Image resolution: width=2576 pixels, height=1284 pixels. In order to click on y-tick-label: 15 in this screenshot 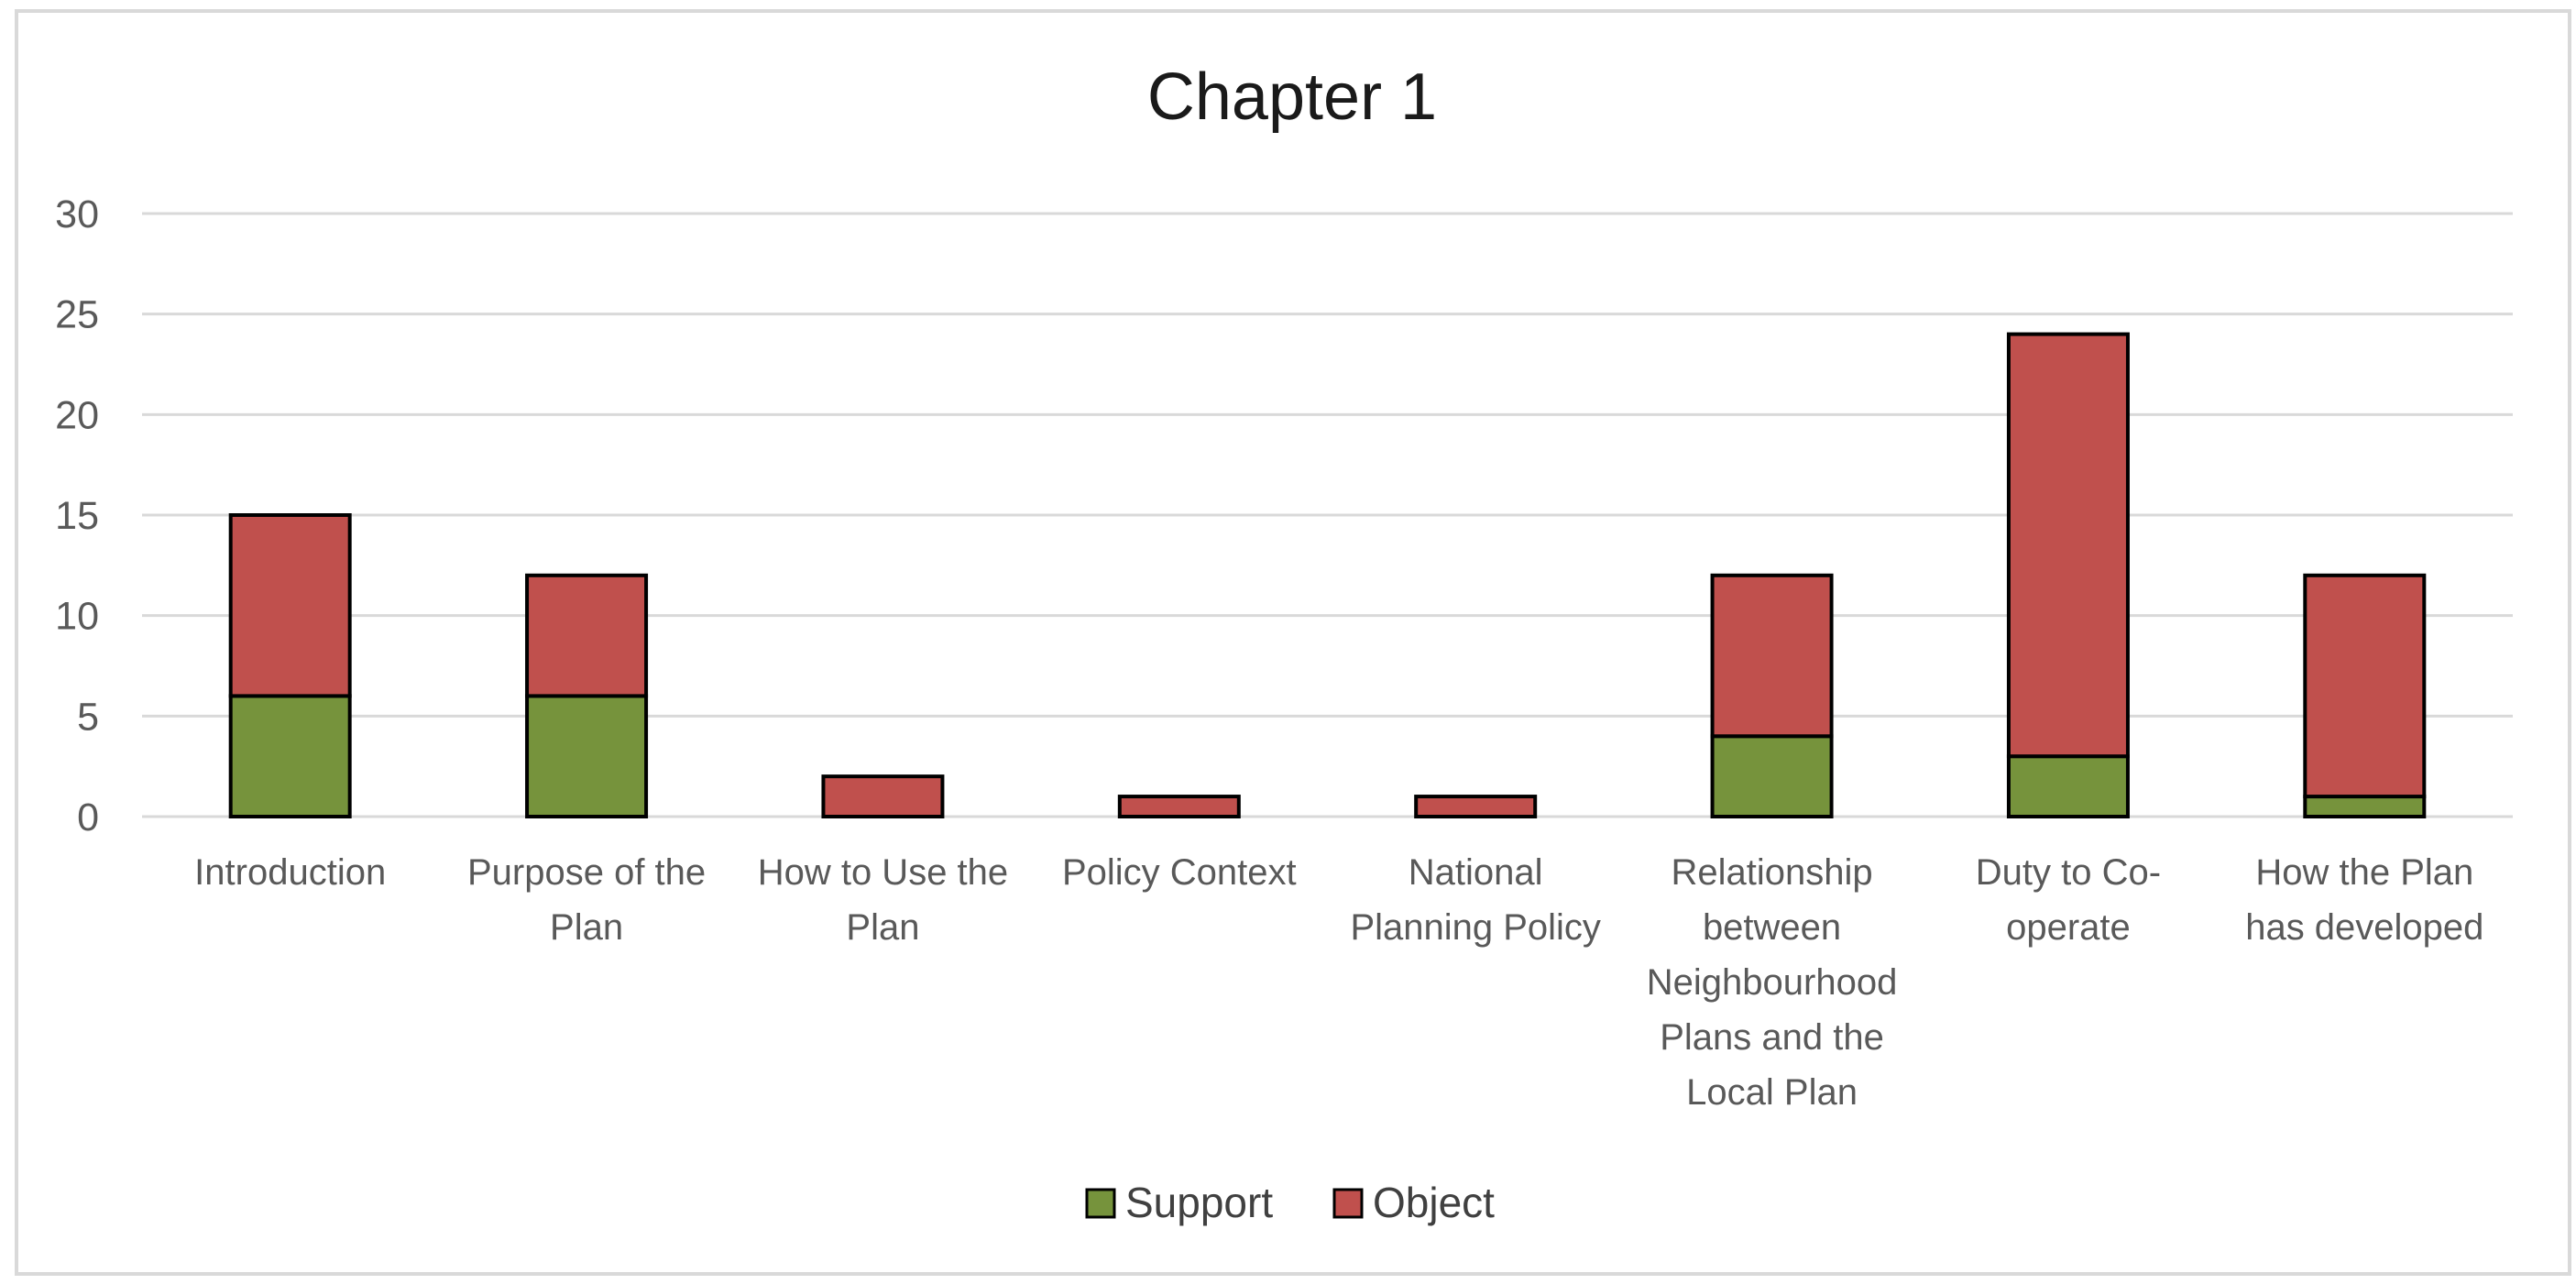, I will do `click(77, 516)`.